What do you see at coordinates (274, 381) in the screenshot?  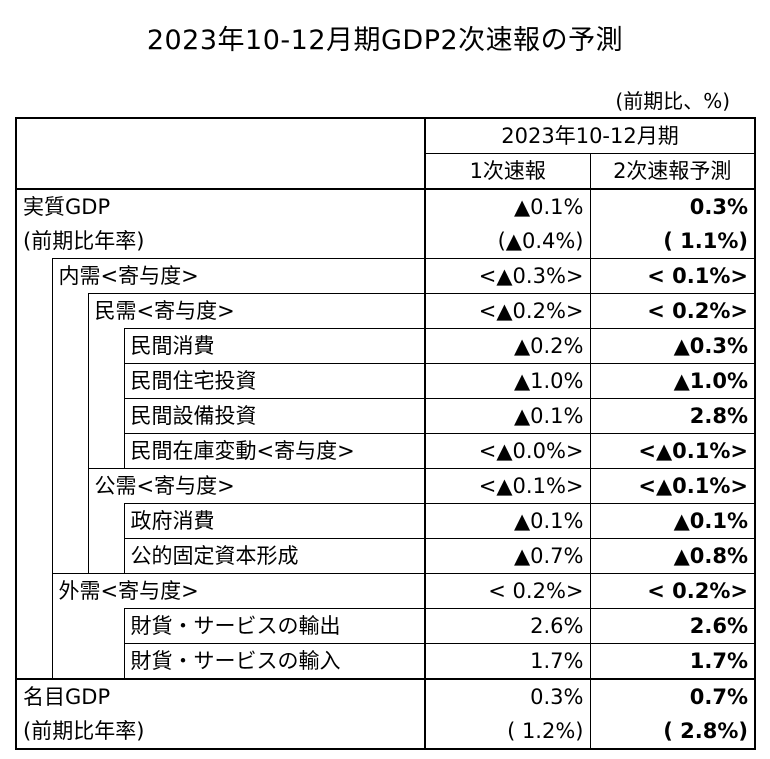 I see `row-label: 民間住宅投資` at bounding box center [274, 381].